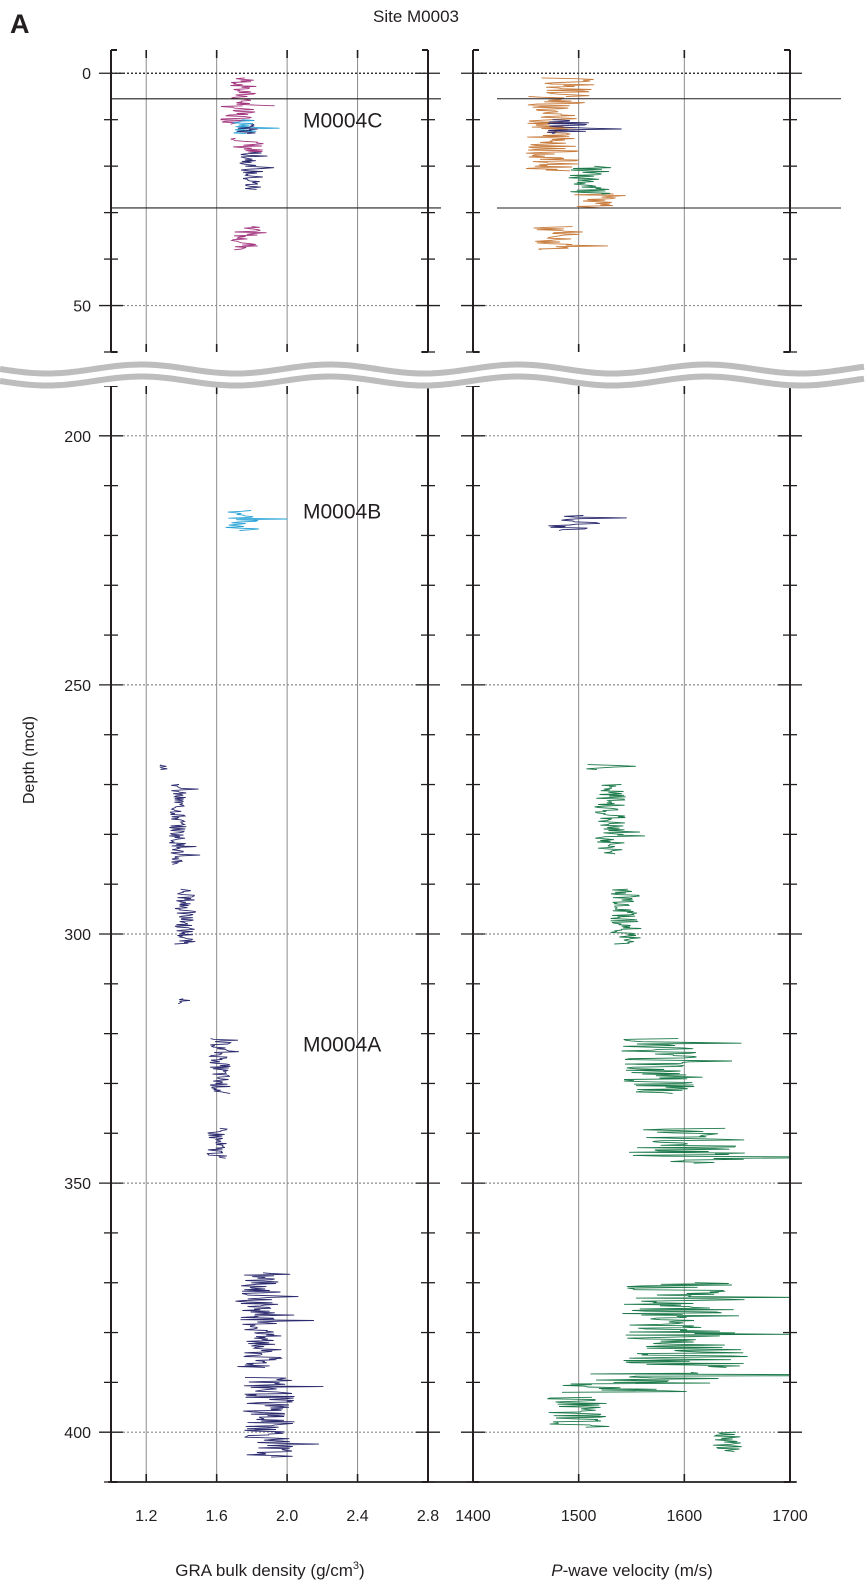 This screenshot has height=1585, width=867. Describe the element at coordinates (86, 74) in the screenshot. I see `y-tick-label: 0` at that location.